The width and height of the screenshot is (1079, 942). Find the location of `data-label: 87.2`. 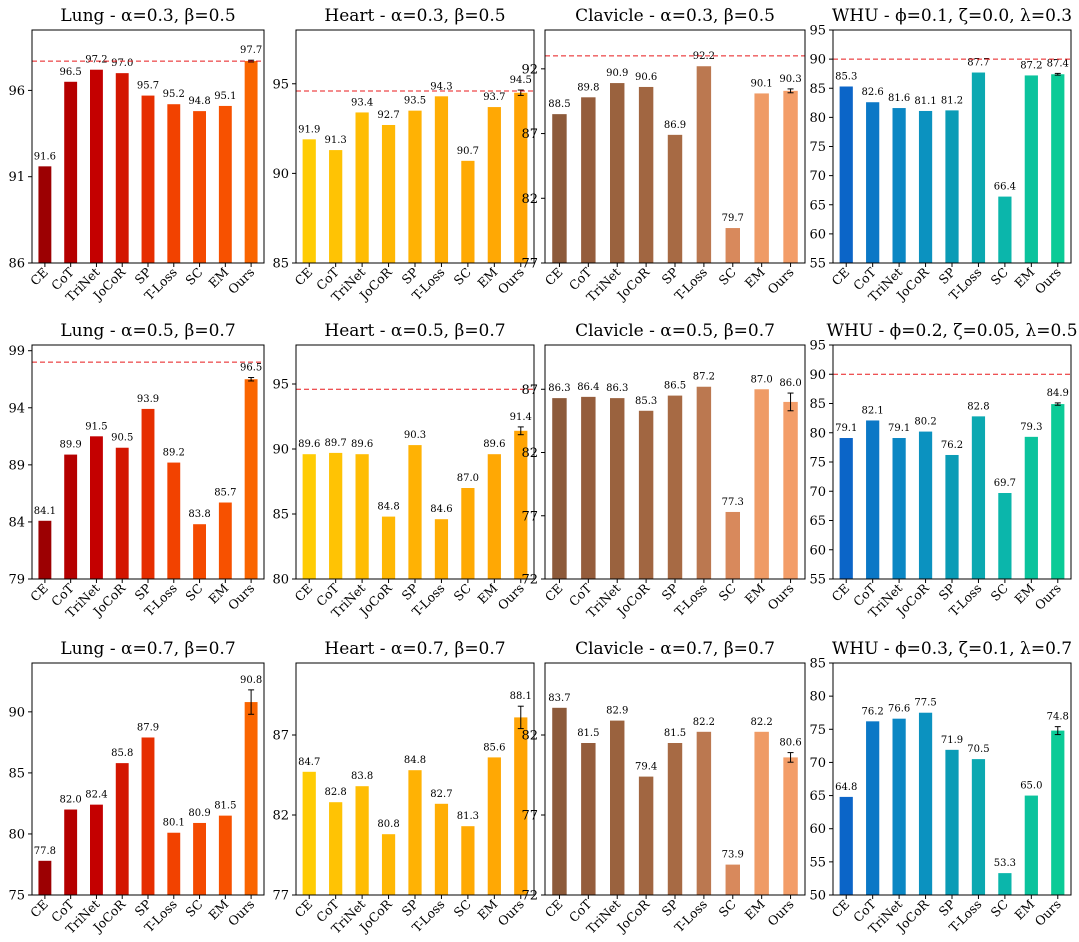

data-label: 87.2 is located at coordinates (704, 377).